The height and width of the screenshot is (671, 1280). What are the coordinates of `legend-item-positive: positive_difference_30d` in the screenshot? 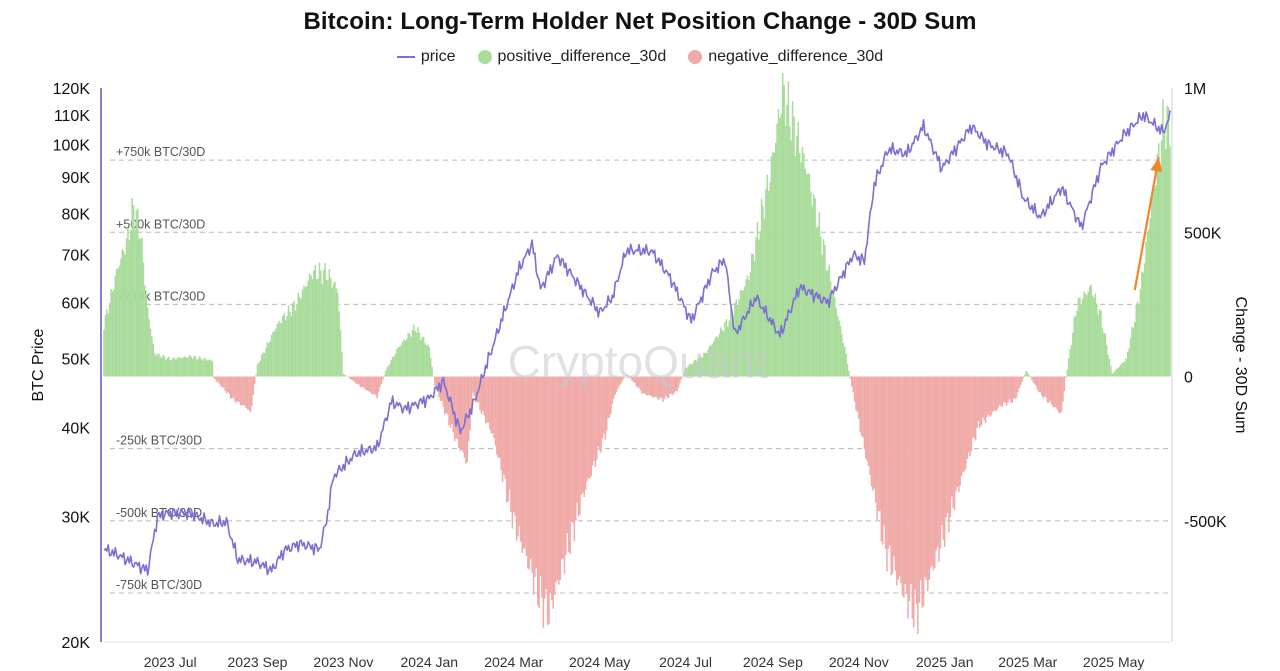 It's located at (571, 57).